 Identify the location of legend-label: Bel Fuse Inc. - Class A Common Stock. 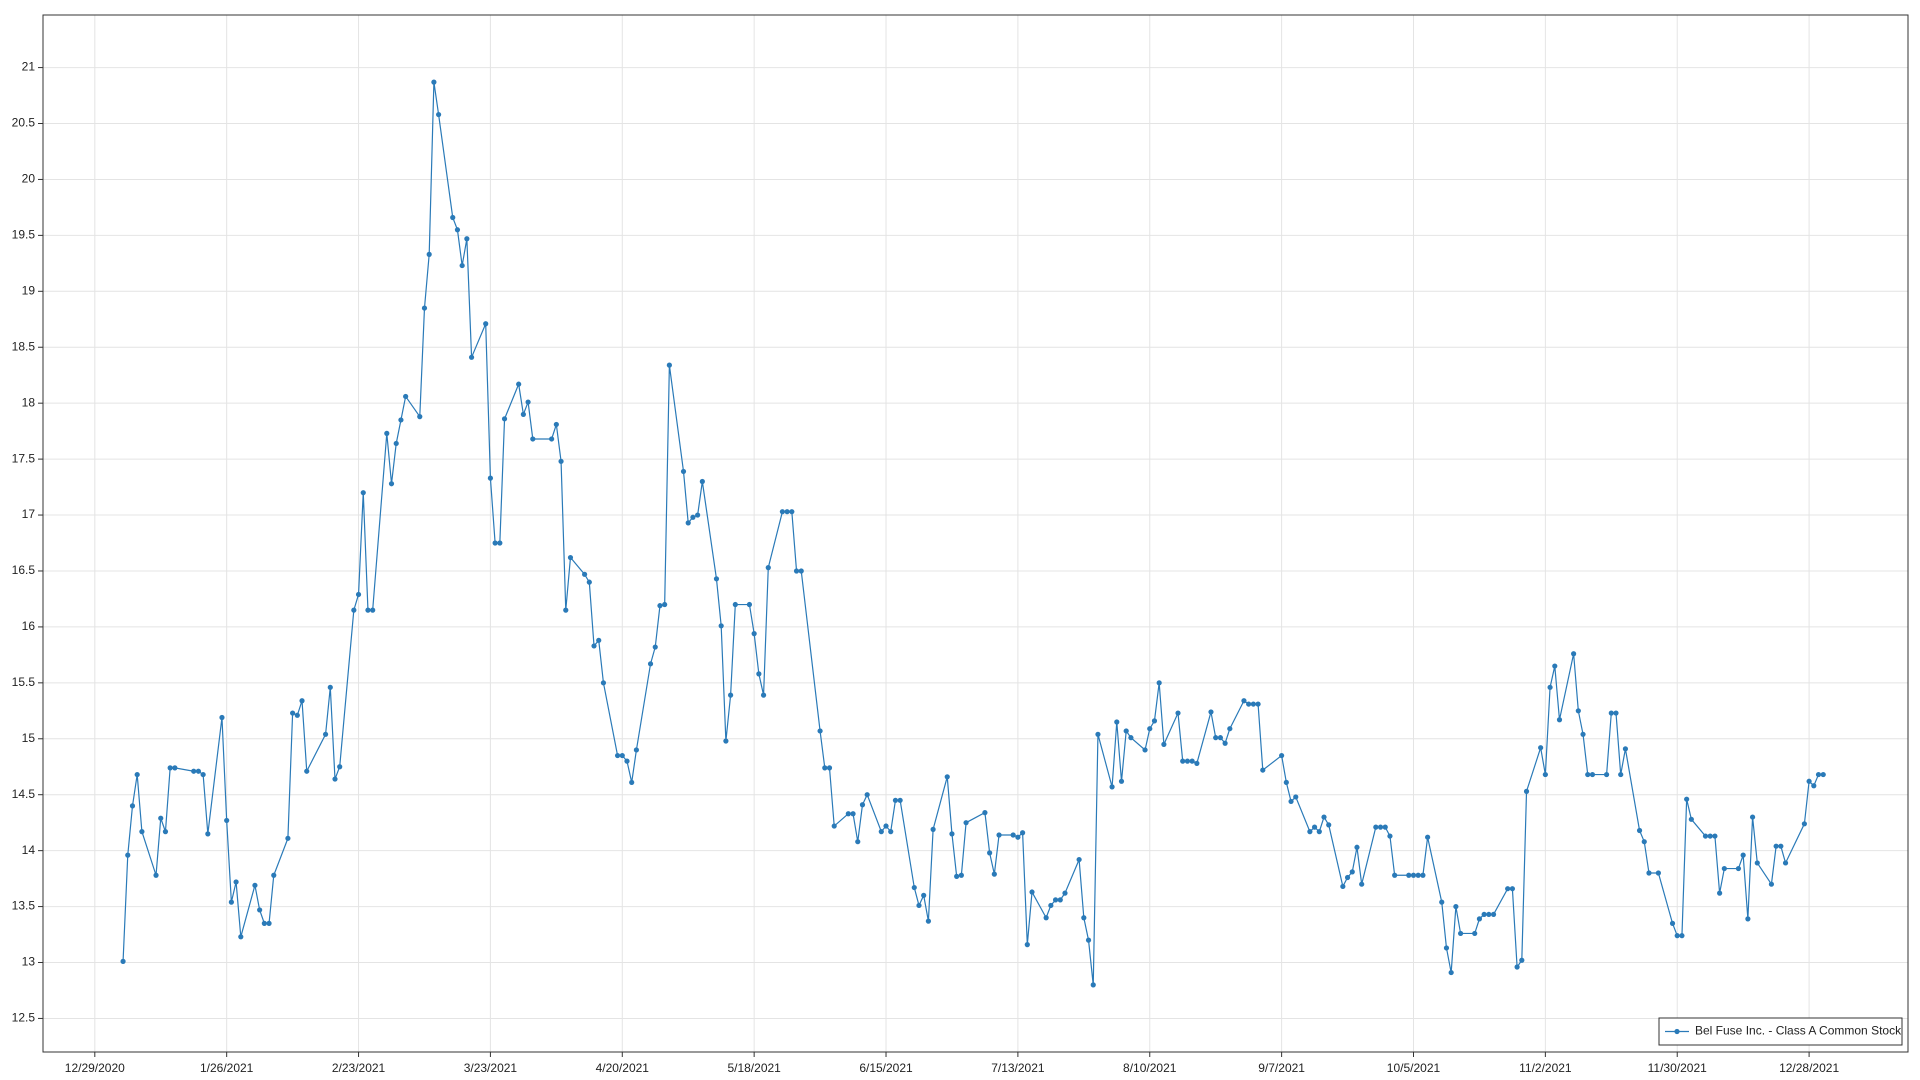
(1798, 1031).